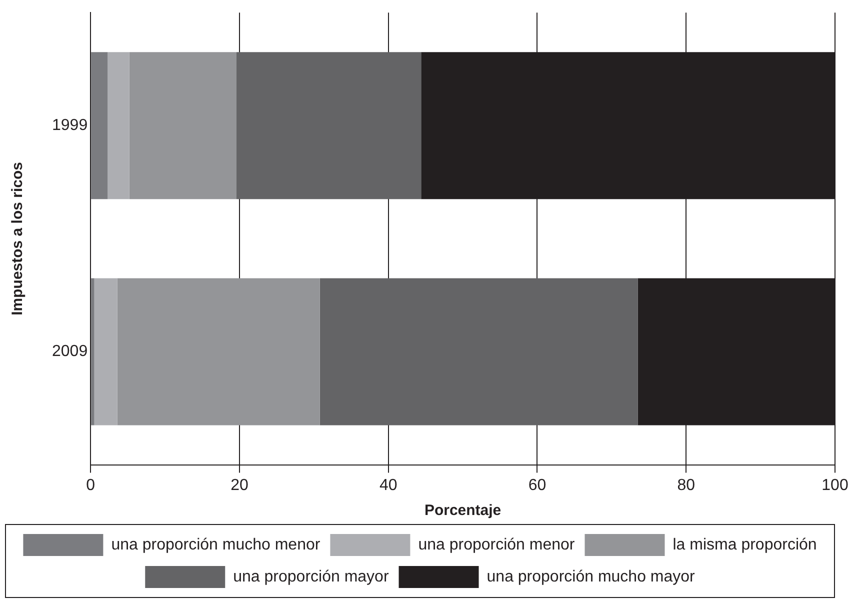 Image resolution: width=855 pixels, height=600 pixels. I want to click on x-tick-label: 20, so click(239, 485).